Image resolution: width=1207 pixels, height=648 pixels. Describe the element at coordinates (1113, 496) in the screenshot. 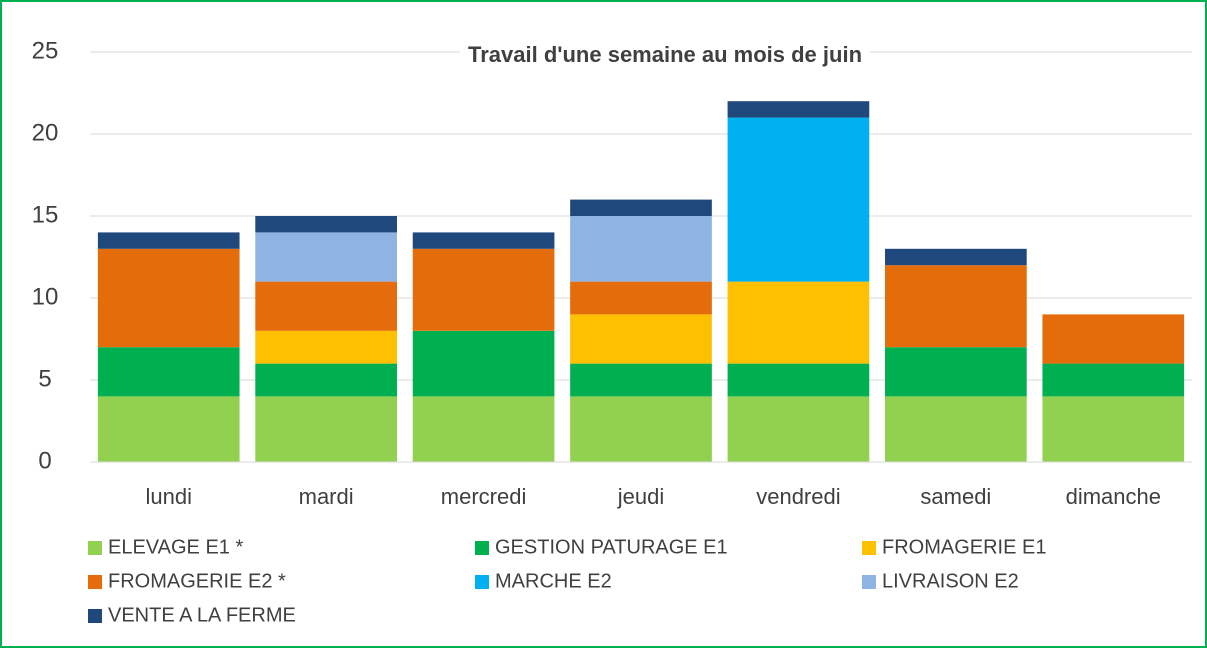

I see `x-tick-label: dimanche` at that location.